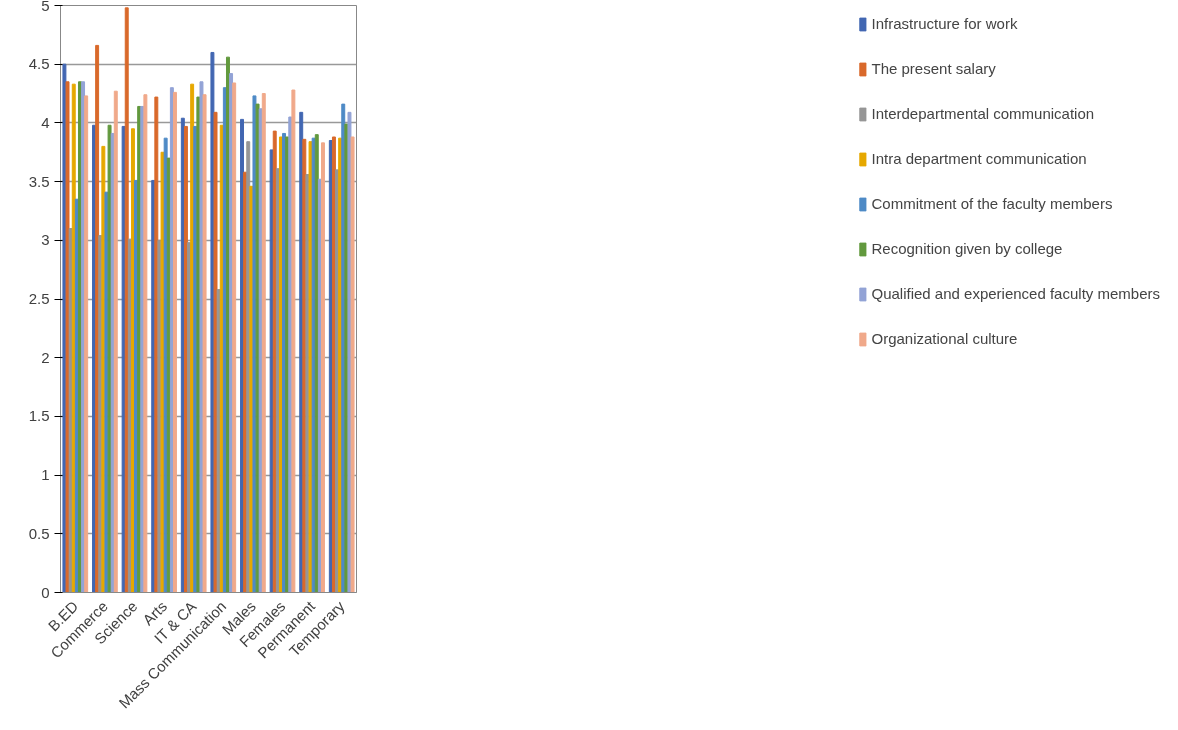 Image resolution: width=1178 pixels, height=730 pixels. Describe the element at coordinates (45, 122) in the screenshot. I see `y-tick-label: 4` at that location.